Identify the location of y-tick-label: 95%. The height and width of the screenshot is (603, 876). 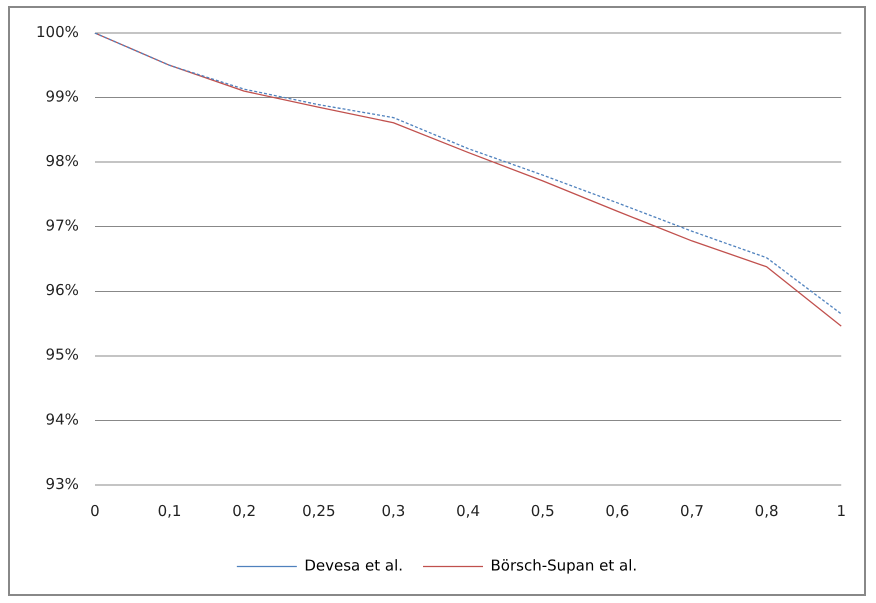
(62, 355).